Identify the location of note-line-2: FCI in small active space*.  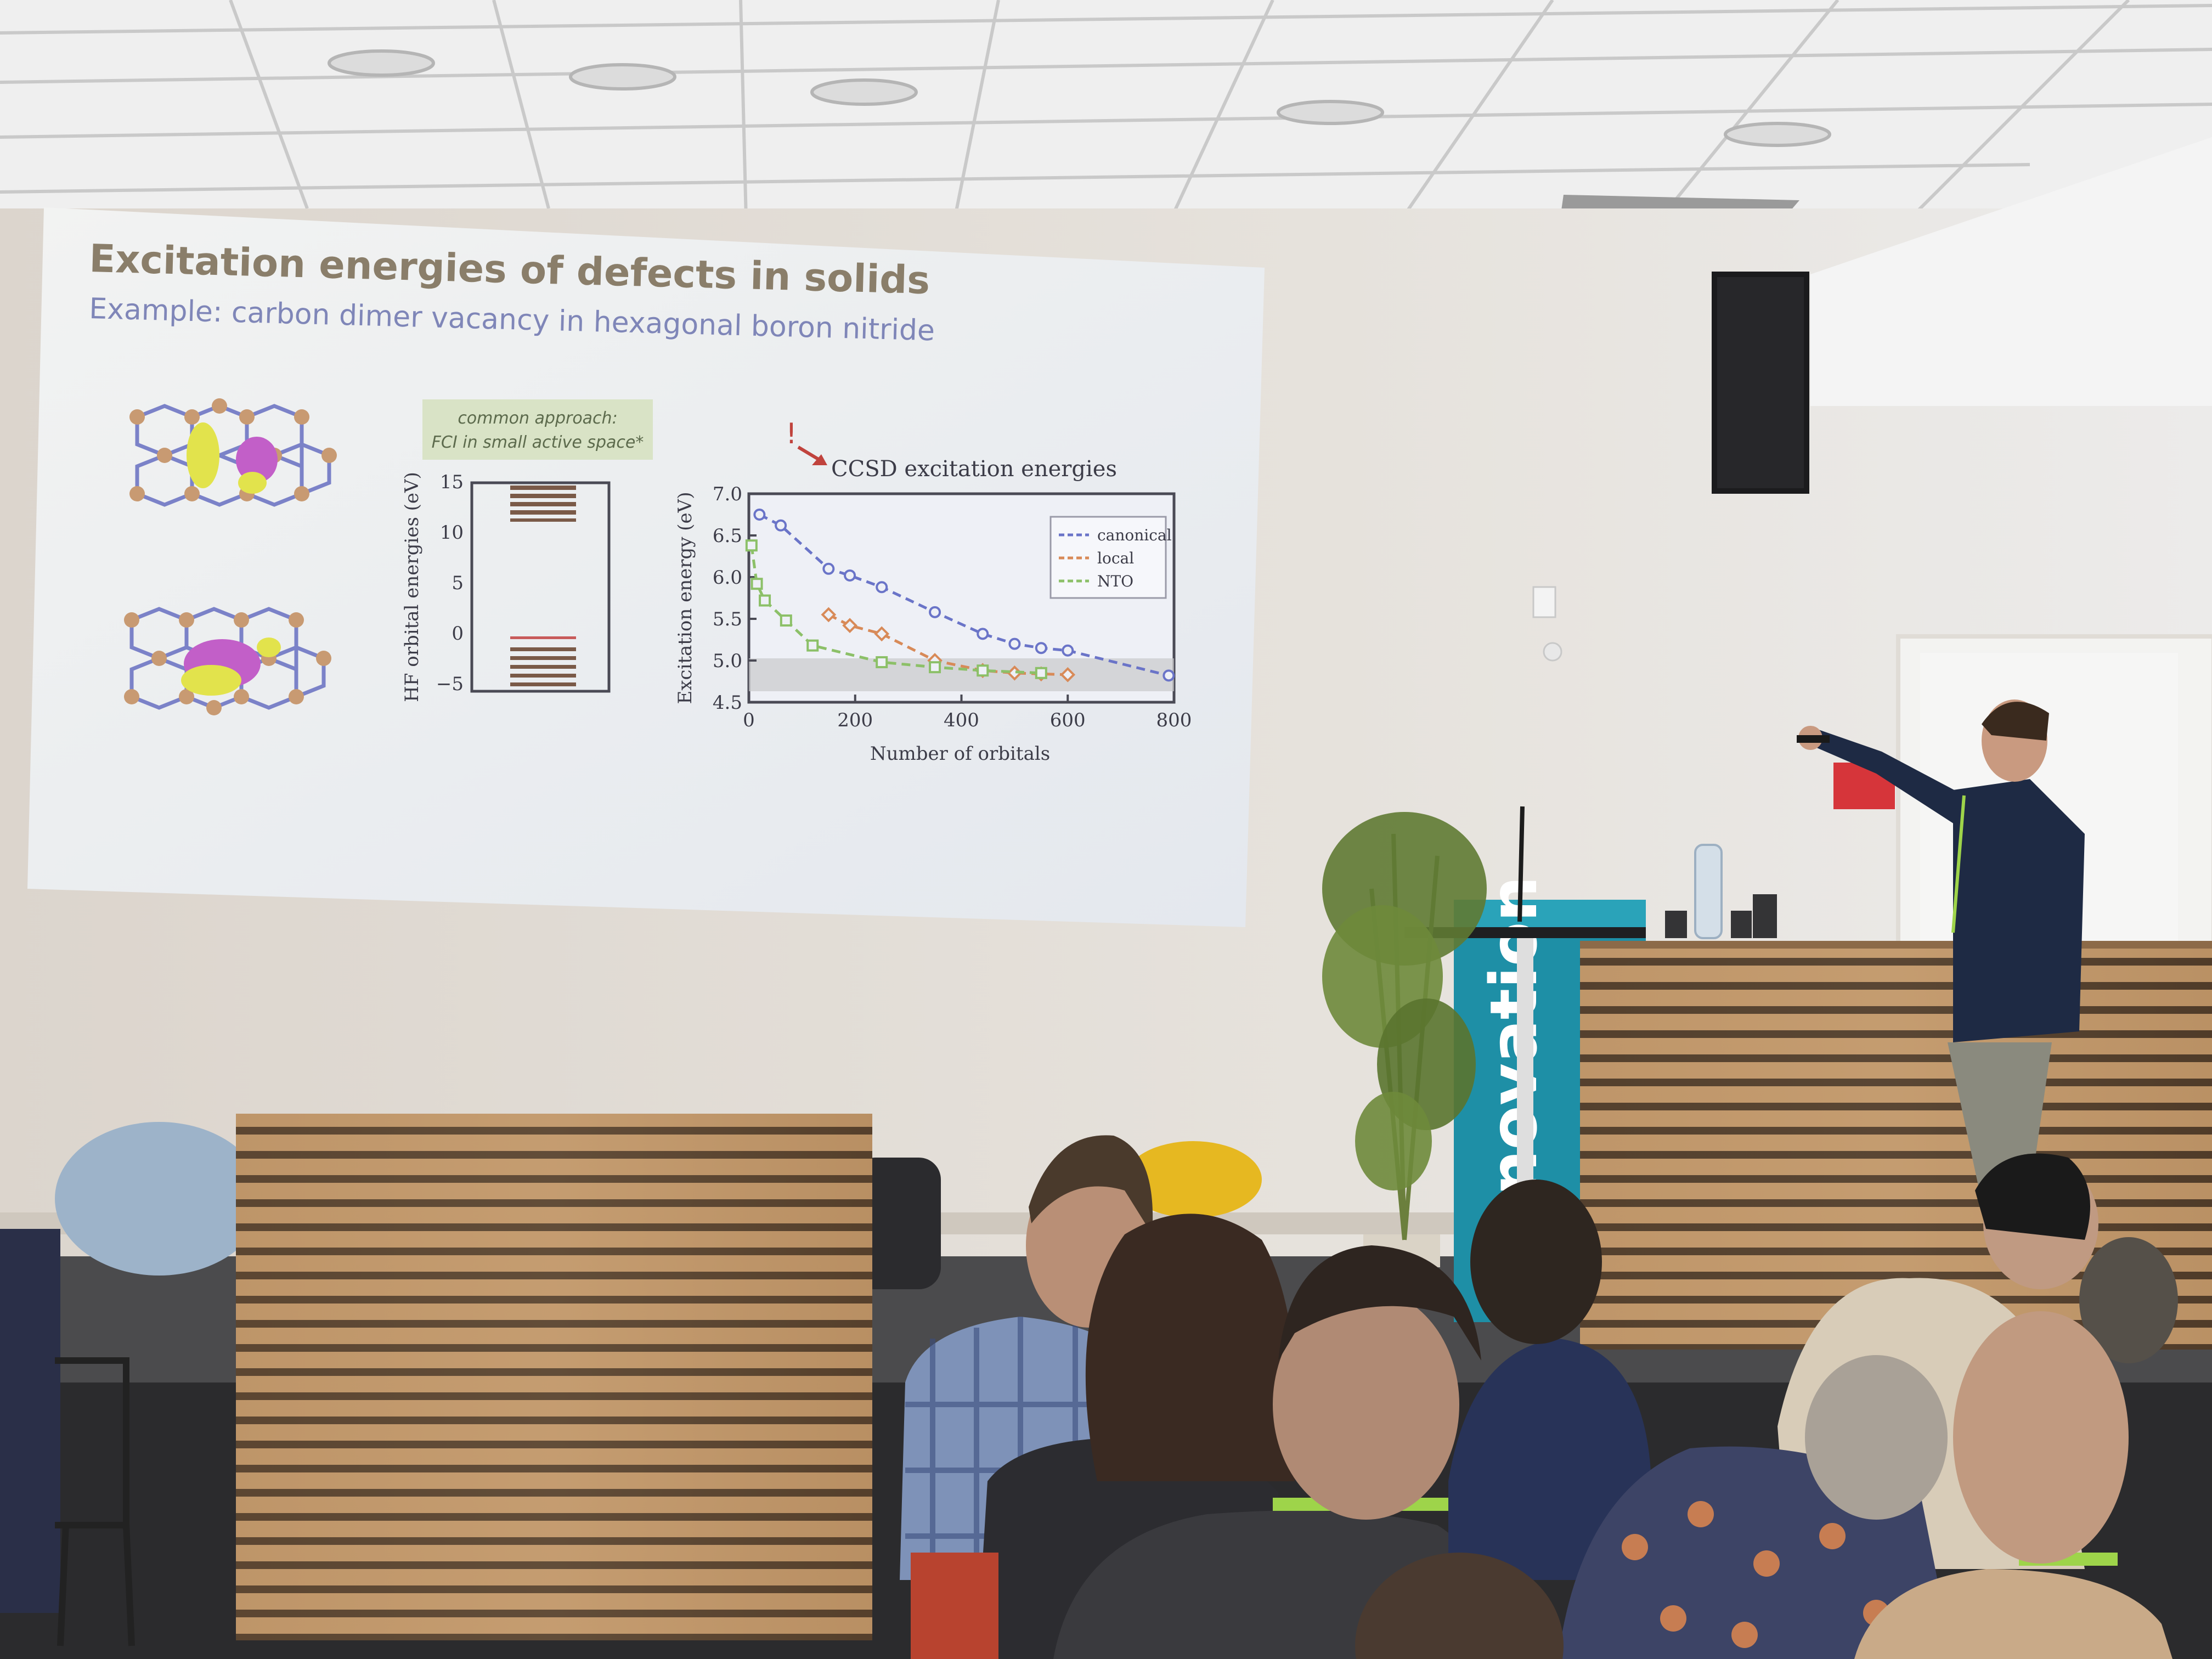
(538, 442).